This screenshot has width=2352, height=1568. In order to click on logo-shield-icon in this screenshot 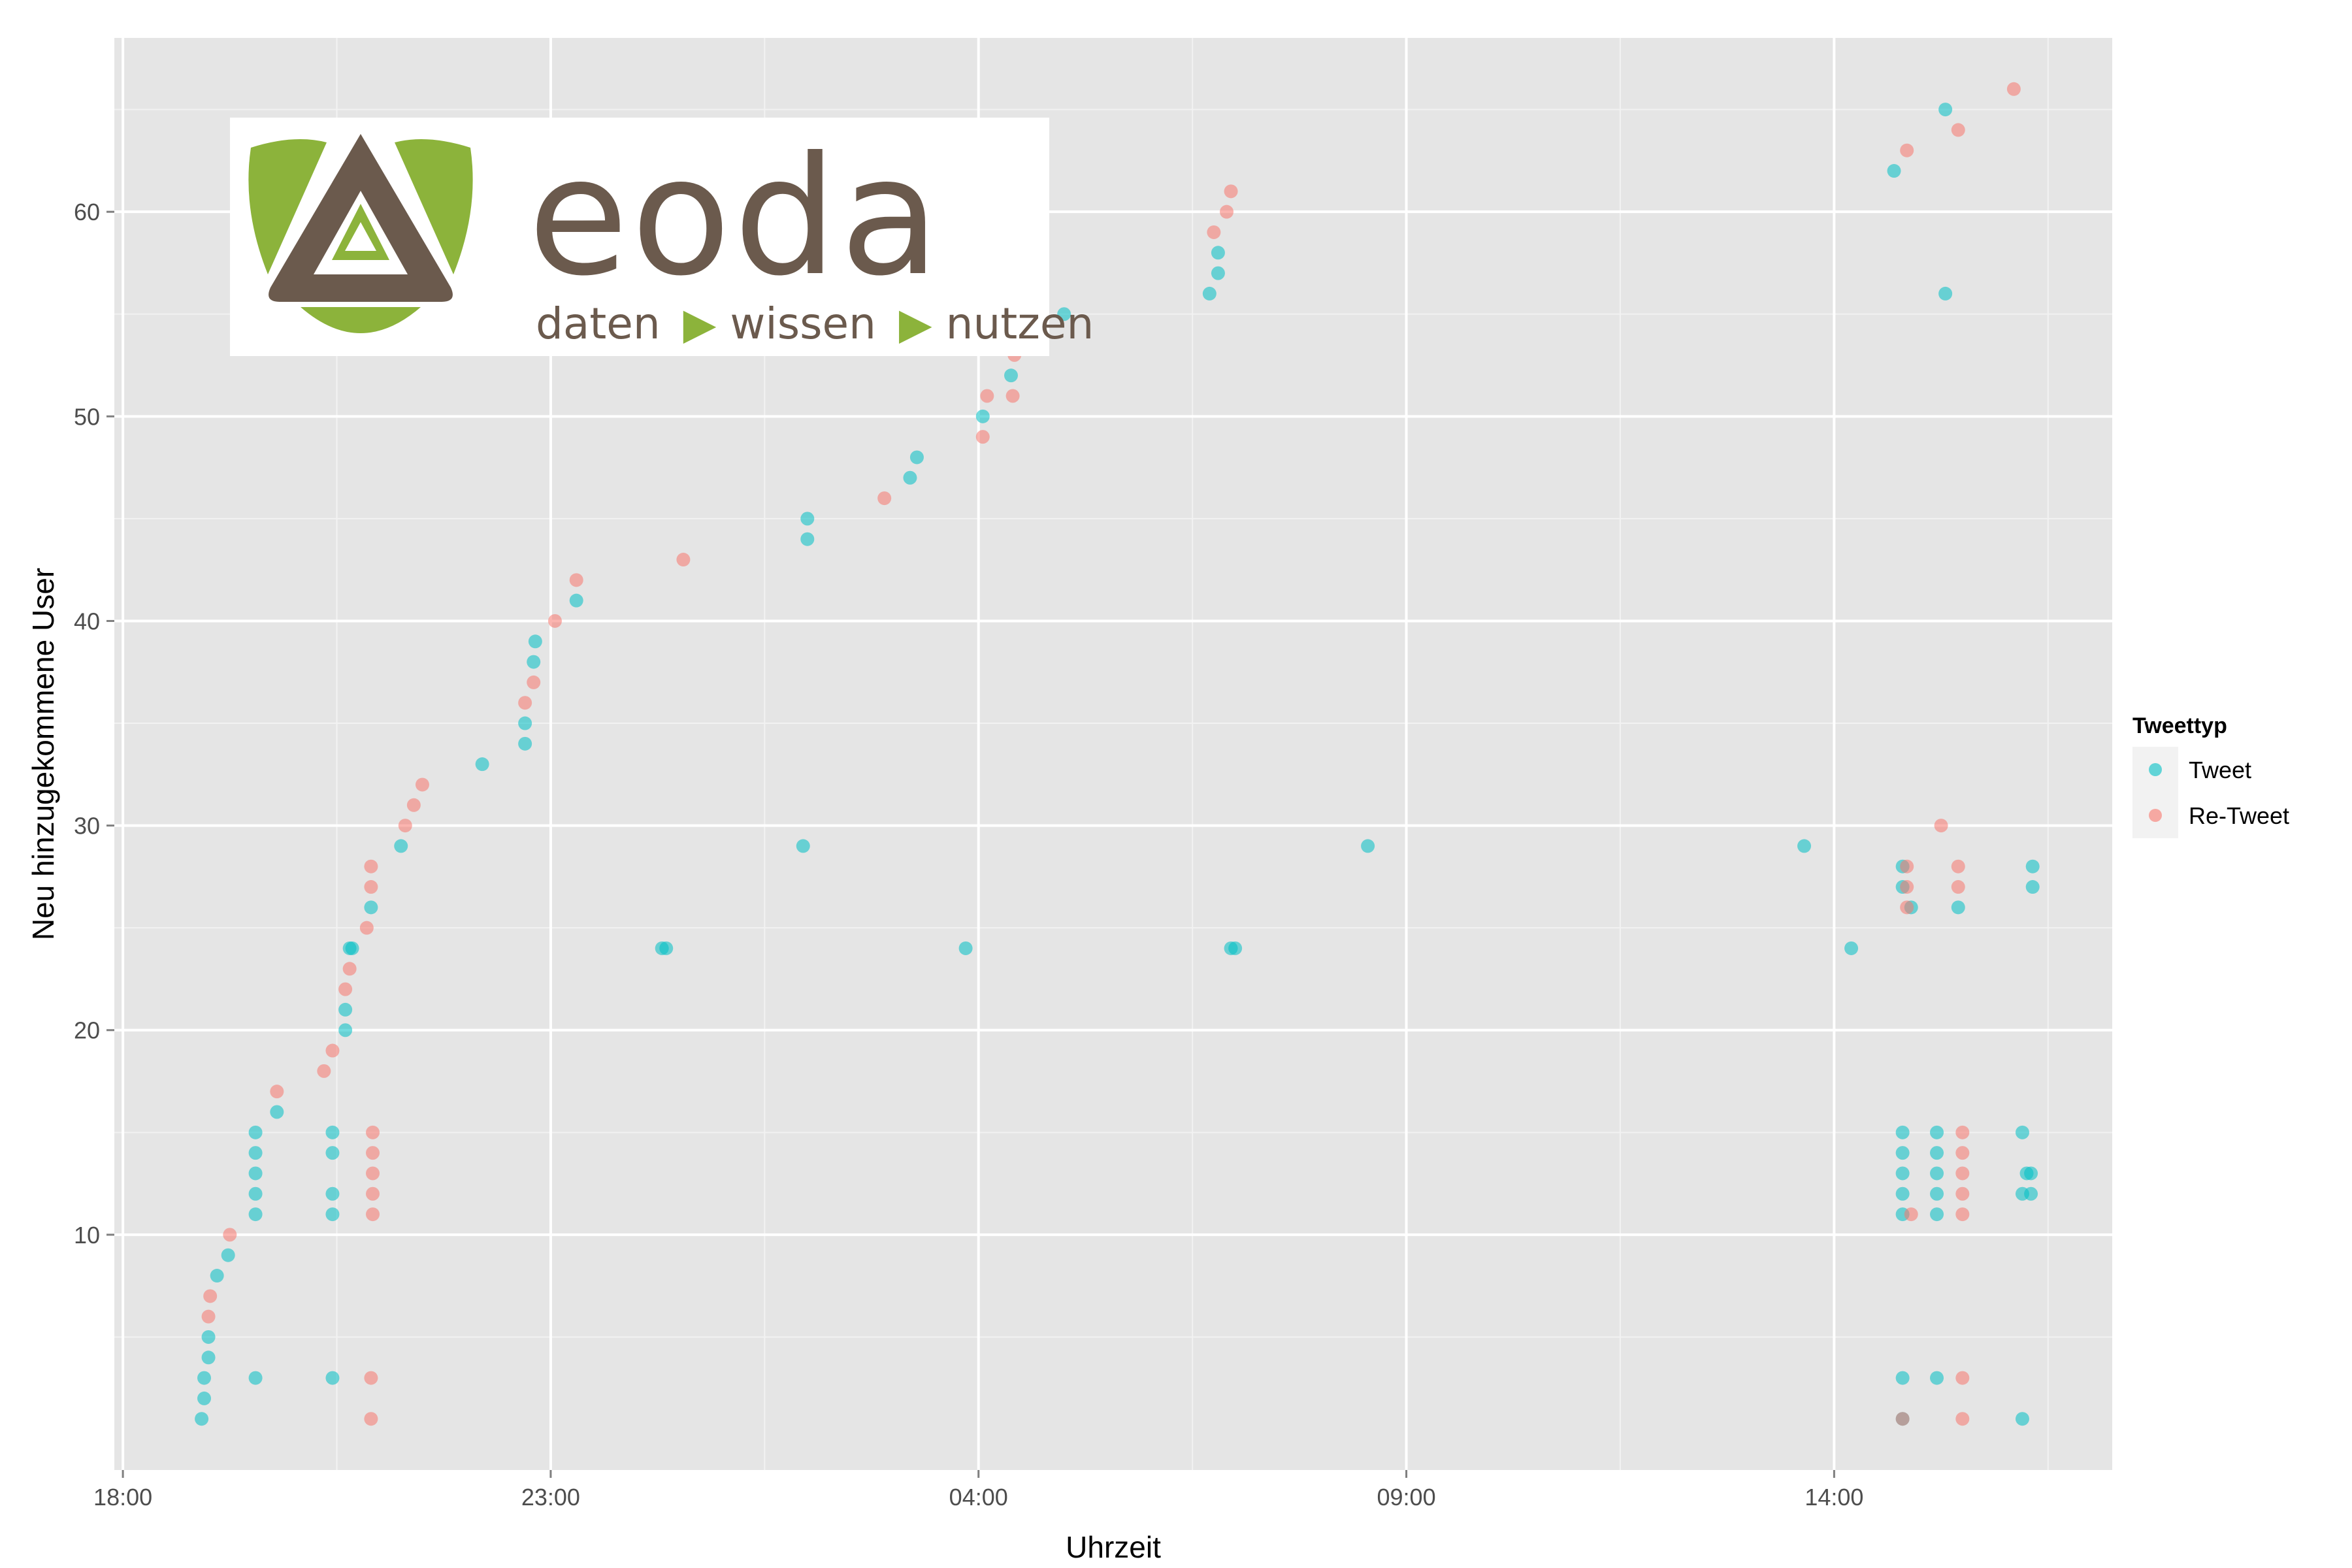, I will do `click(360, 236)`.